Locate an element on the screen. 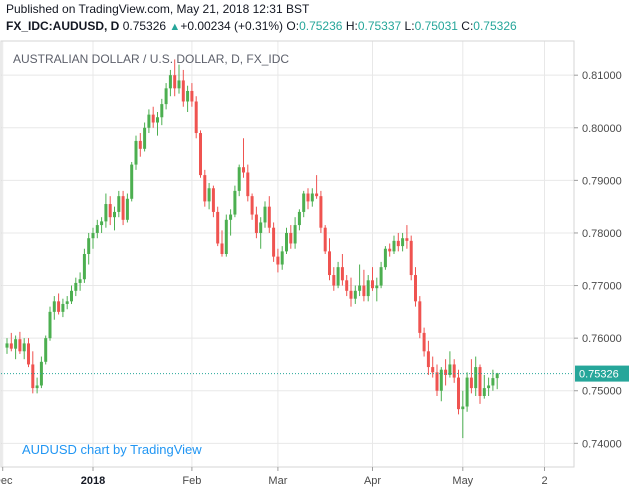  change-value: +0.00234 (+0.31%) is located at coordinates (232, 26).